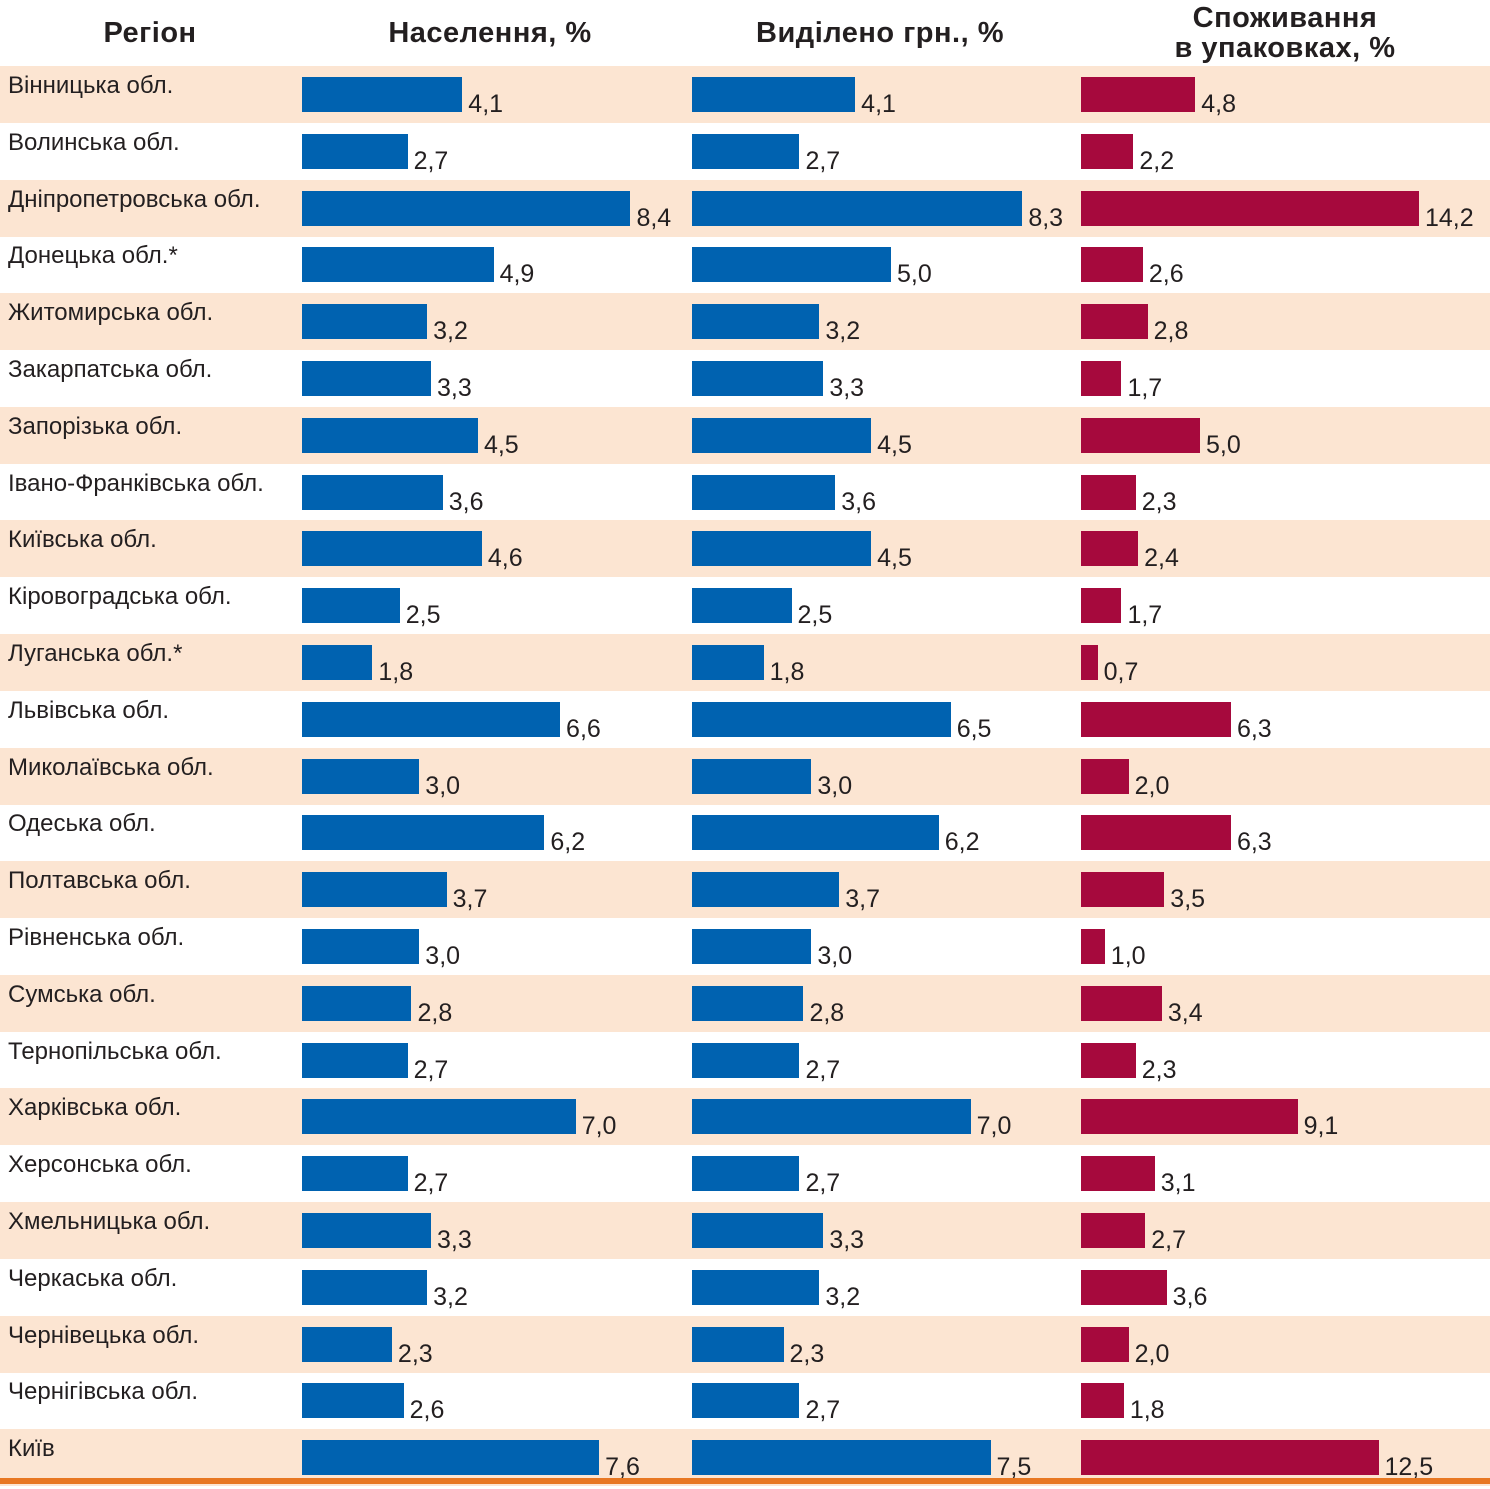  What do you see at coordinates (745, 662) in the screenshot?
I see `chart-row: Луганська обл.* 1,8 1,8 0,7` at bounding box center [745, 662].